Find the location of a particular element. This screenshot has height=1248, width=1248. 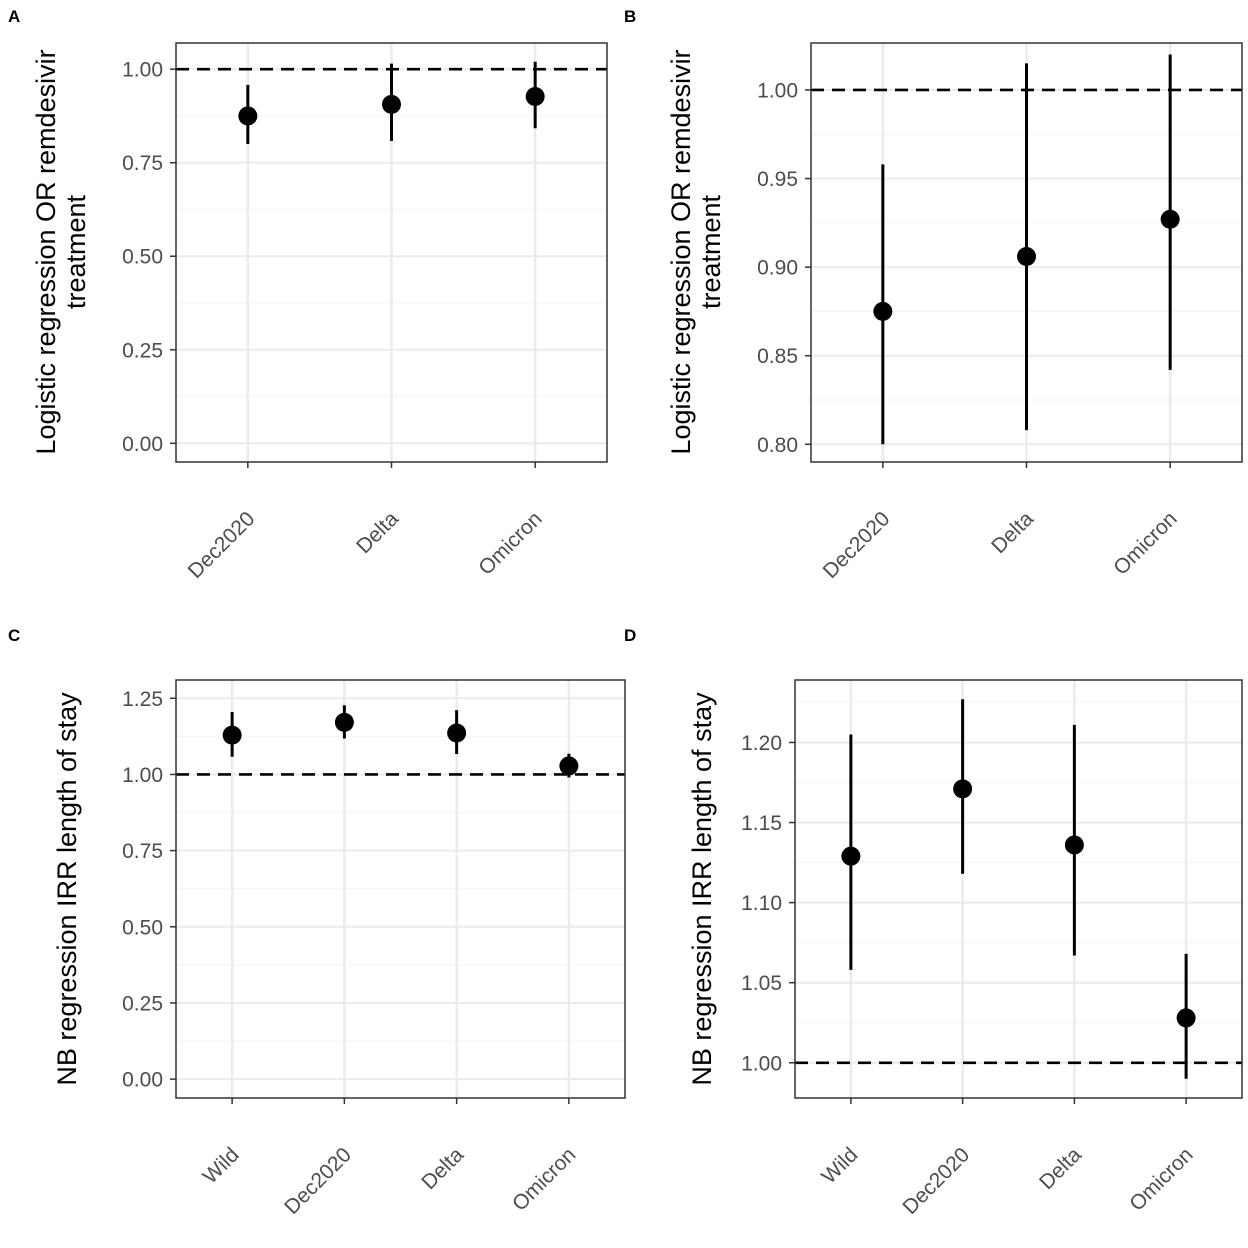

y-tick-label: 0.85 is located at coordinates (777, 356).